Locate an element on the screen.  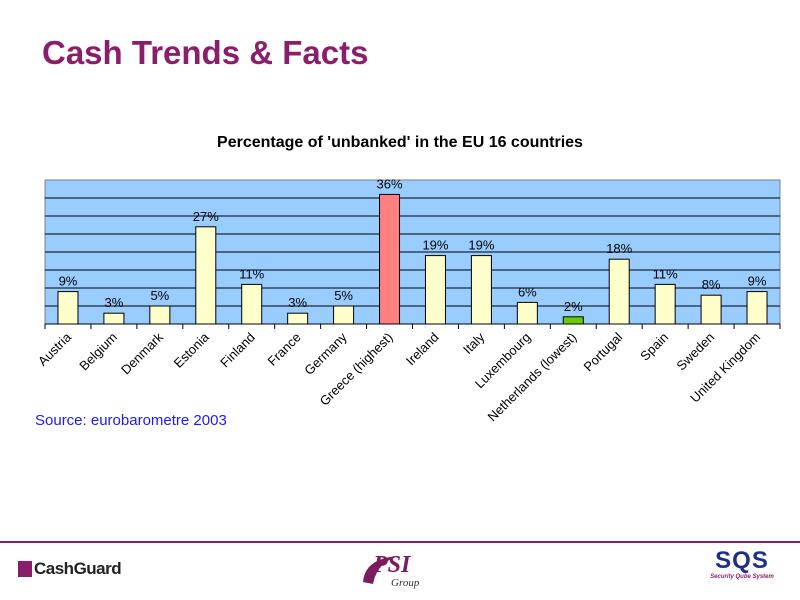
cashguard-logo: CashGuard is located at coordinates (70, 569).